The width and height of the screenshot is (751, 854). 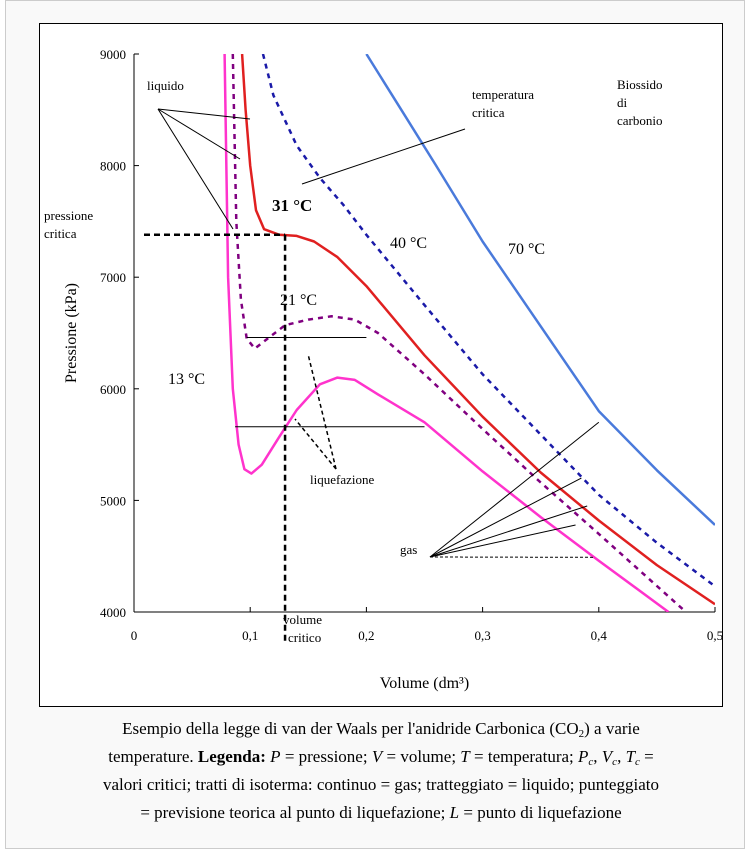 I want to click on y-tick-label: 7000, so click(x=113, y=277).